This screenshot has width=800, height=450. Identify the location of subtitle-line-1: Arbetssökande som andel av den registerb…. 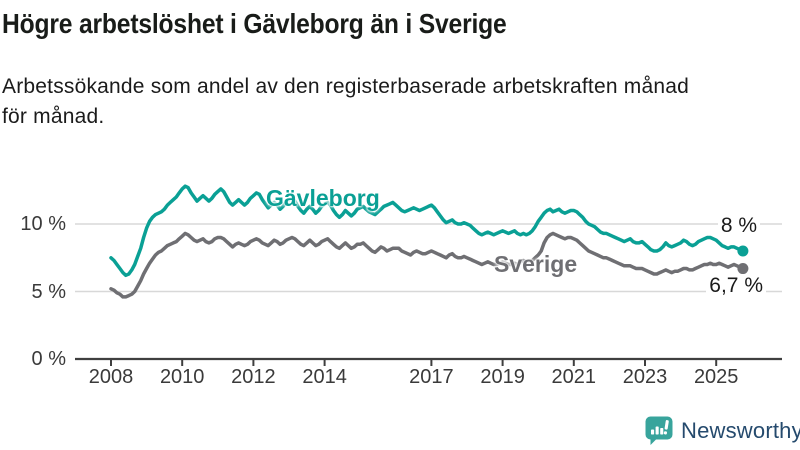
(345, 86).